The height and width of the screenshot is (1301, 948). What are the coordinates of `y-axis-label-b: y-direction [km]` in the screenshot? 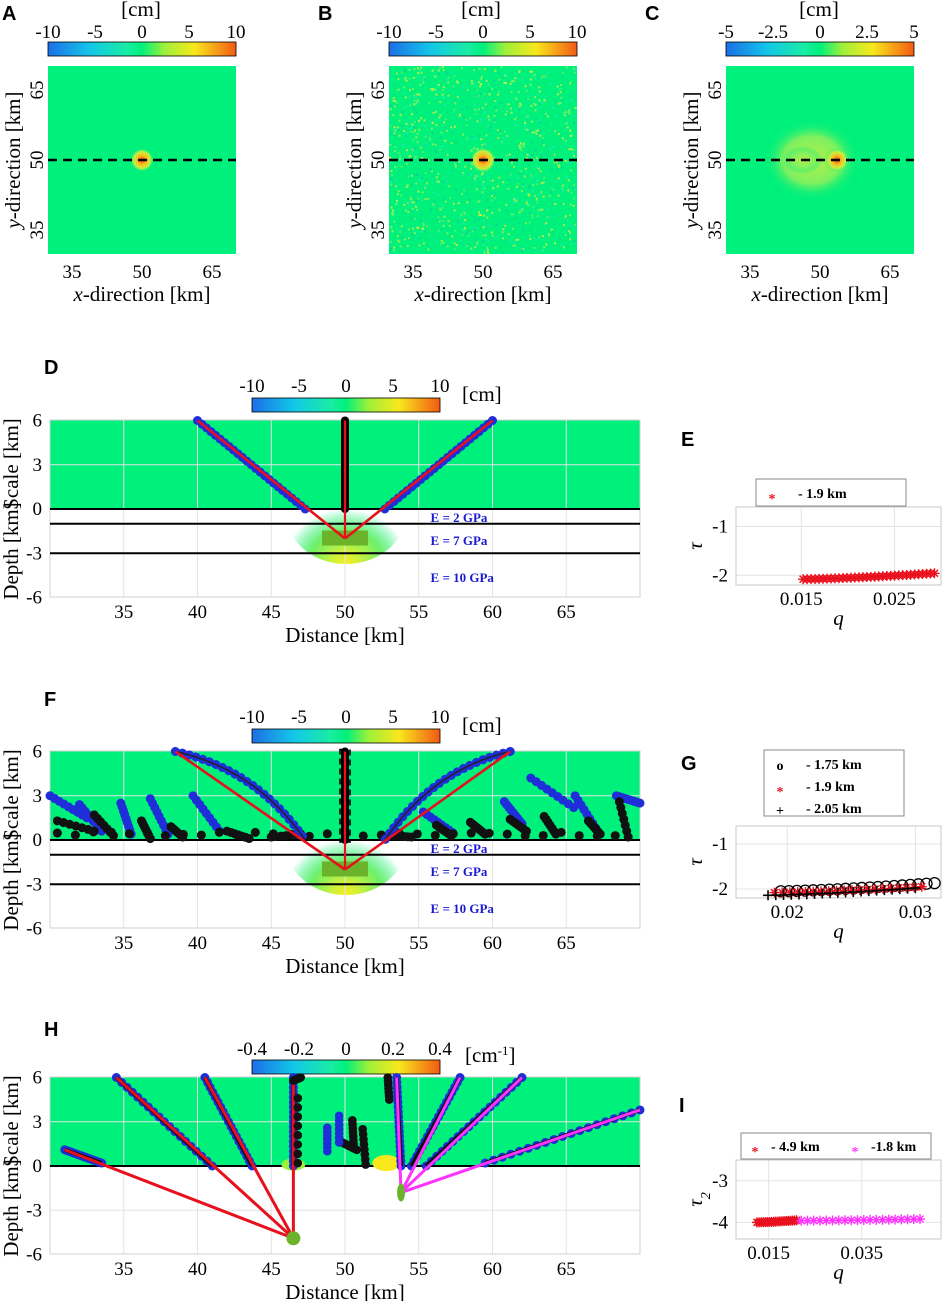 It's located at (354, 160).